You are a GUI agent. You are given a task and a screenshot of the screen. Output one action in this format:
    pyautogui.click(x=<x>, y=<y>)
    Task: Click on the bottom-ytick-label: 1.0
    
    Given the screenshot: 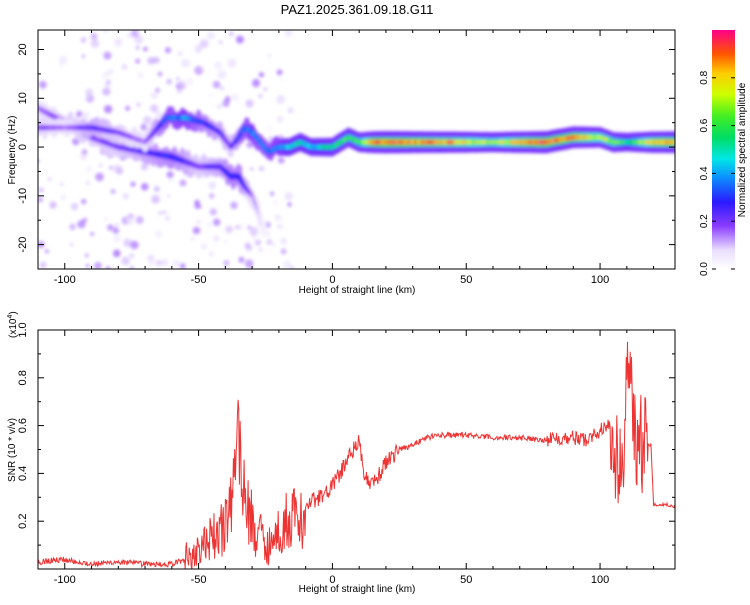 What is the action you would take?
    pyautogui.click(x=23, y=329)
    